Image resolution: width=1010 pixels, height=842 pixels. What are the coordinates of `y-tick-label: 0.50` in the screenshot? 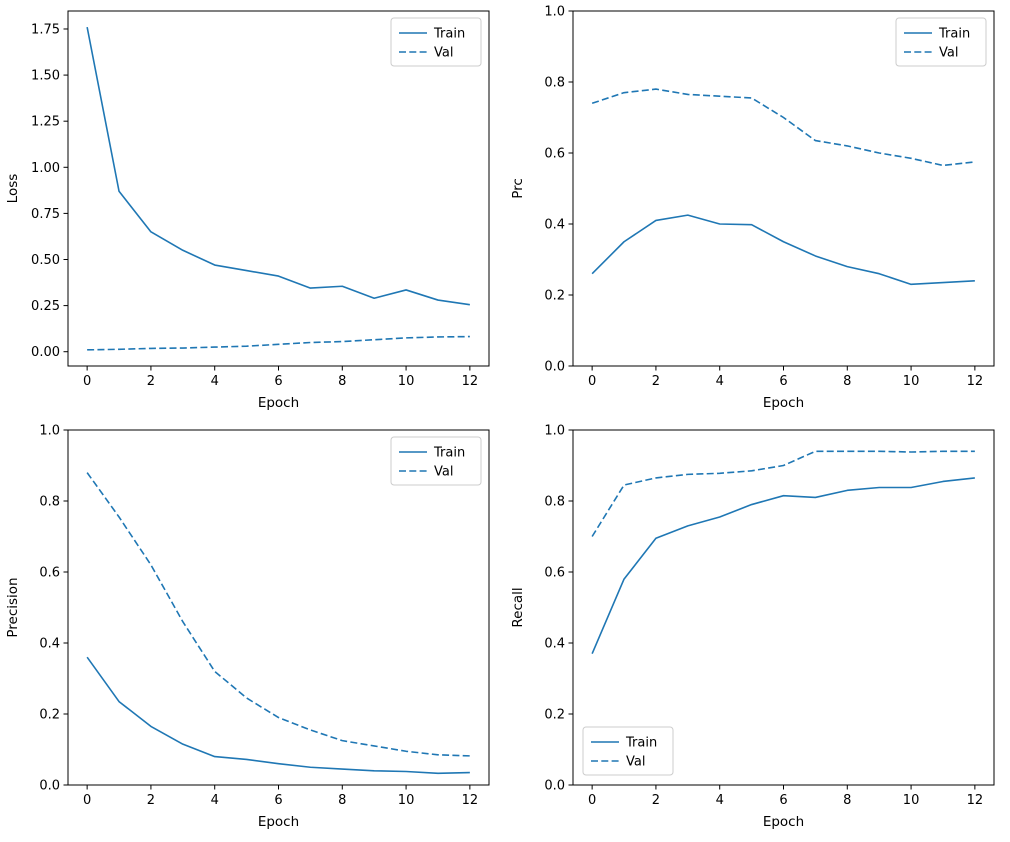 It's located at (45, 260).